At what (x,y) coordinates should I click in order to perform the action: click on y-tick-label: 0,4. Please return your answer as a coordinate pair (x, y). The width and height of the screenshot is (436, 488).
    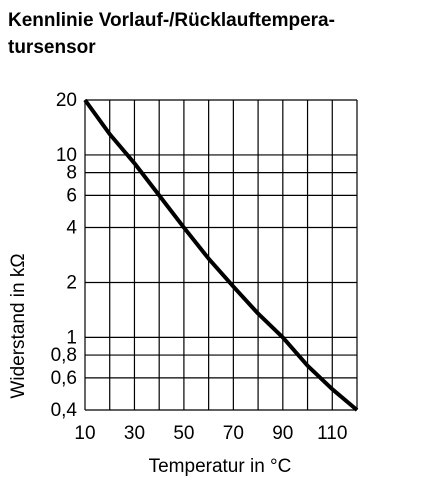
    Looking at the image, I should click on (64, 410).